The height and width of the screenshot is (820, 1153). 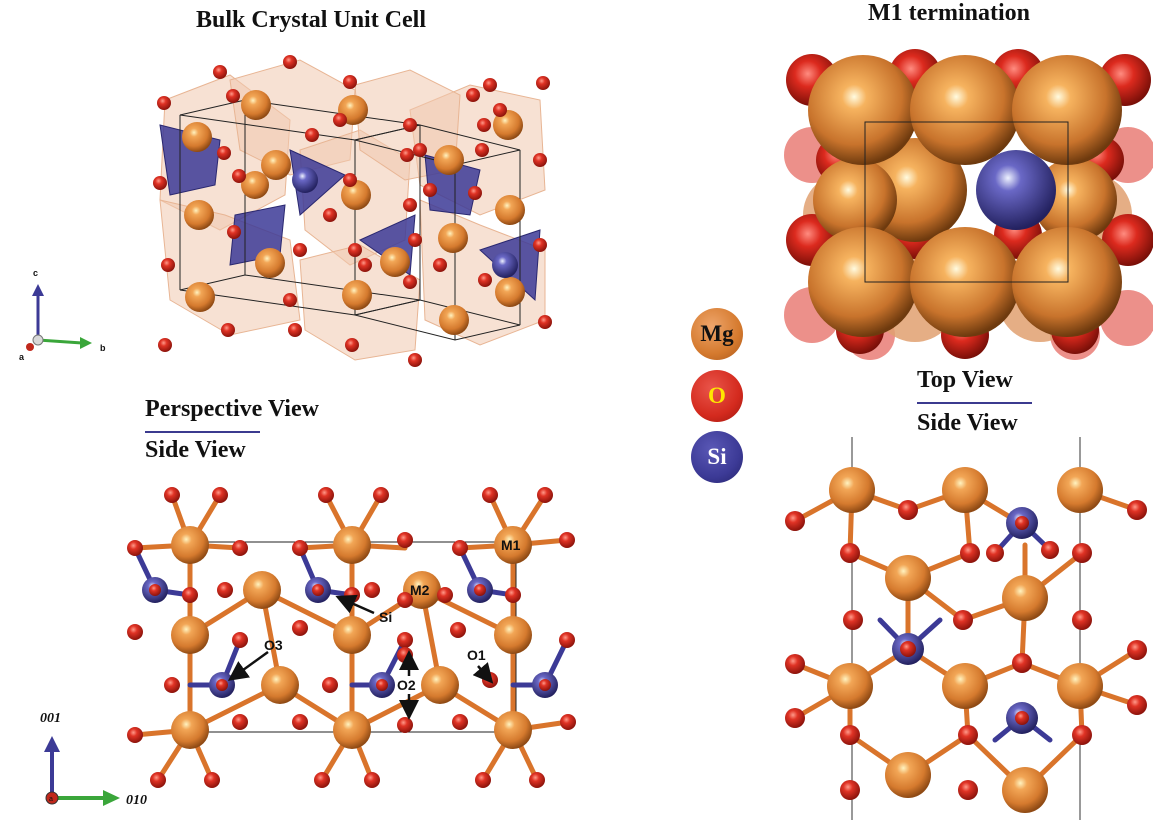 I want to click on legend-mg: Mg, so click(x=717, y=334).